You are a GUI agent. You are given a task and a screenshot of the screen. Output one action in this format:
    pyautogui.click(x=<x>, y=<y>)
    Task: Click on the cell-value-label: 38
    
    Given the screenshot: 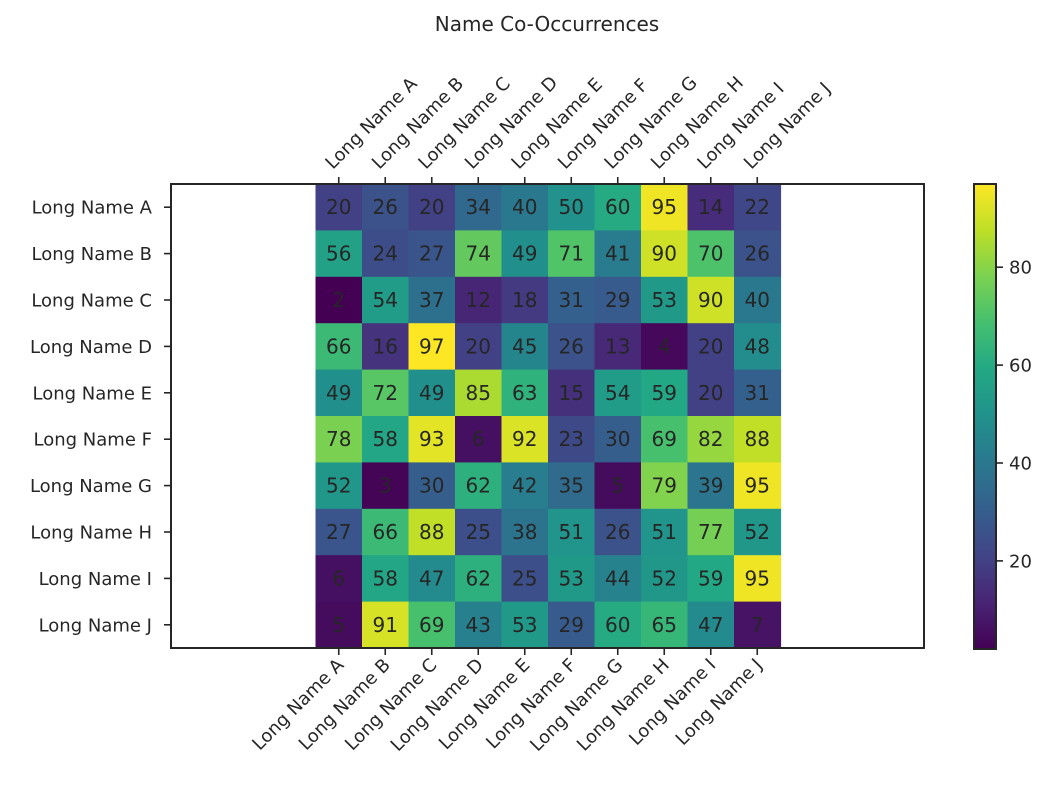 What is the action you would take?
    pyautogui.click(x=524, y=532)
    